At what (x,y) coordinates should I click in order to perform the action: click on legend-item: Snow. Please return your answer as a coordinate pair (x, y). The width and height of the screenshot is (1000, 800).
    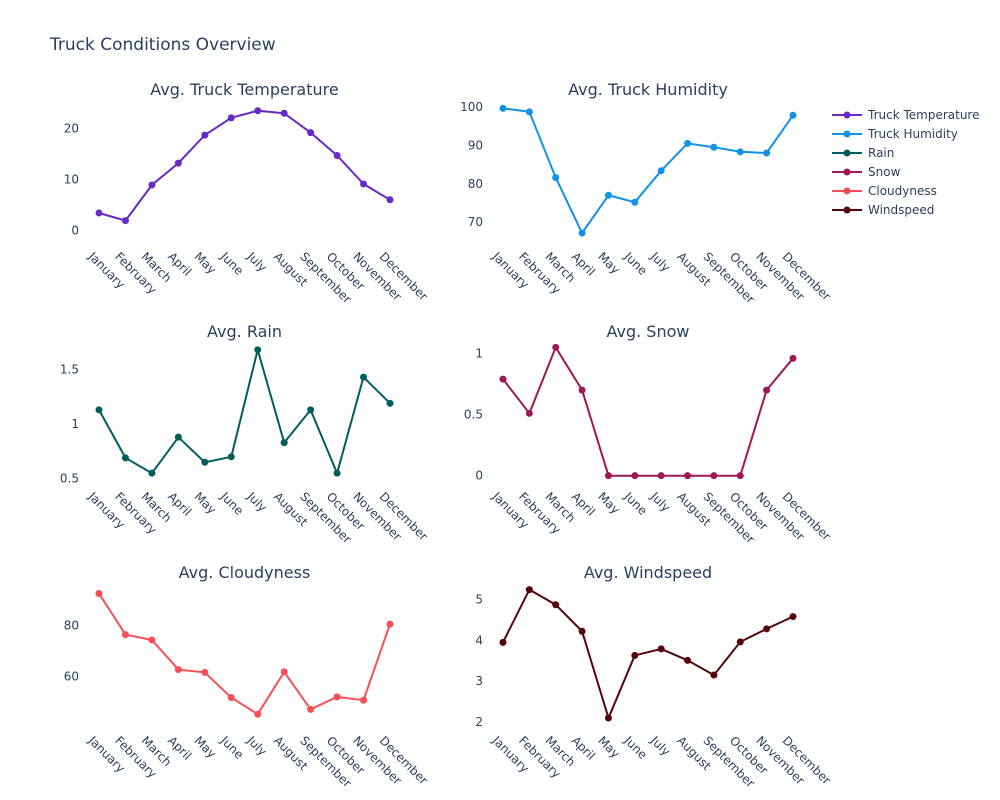
    Looking at the image, I should click on (866, 172).